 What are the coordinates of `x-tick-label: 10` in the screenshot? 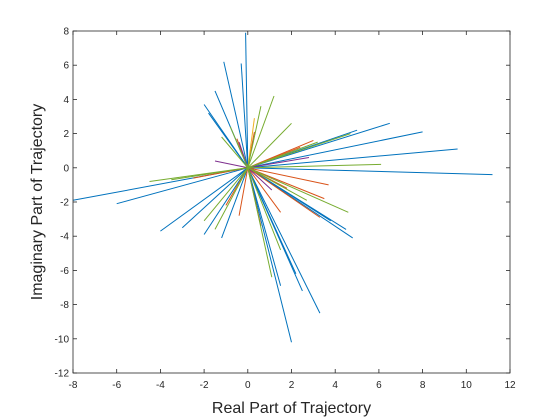 It's located at (467, 385).